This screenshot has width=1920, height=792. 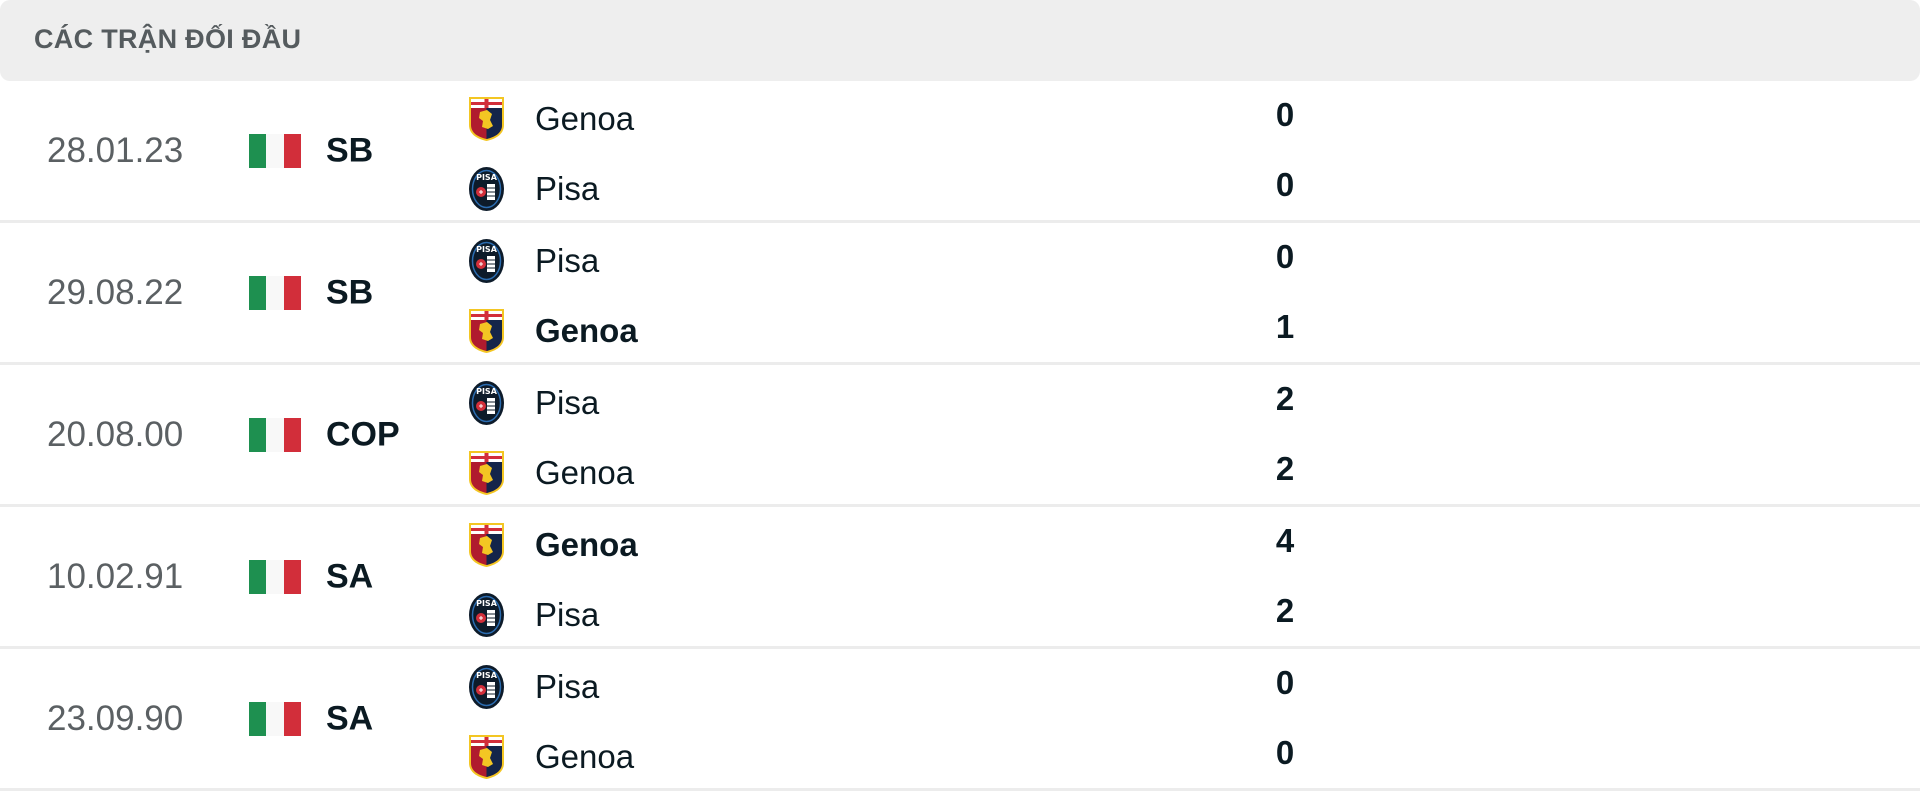 What do you see at coordinates (115, 292) in the screenshot?
I see `match-date: 29.08.22` at bounding box center [115, 292].